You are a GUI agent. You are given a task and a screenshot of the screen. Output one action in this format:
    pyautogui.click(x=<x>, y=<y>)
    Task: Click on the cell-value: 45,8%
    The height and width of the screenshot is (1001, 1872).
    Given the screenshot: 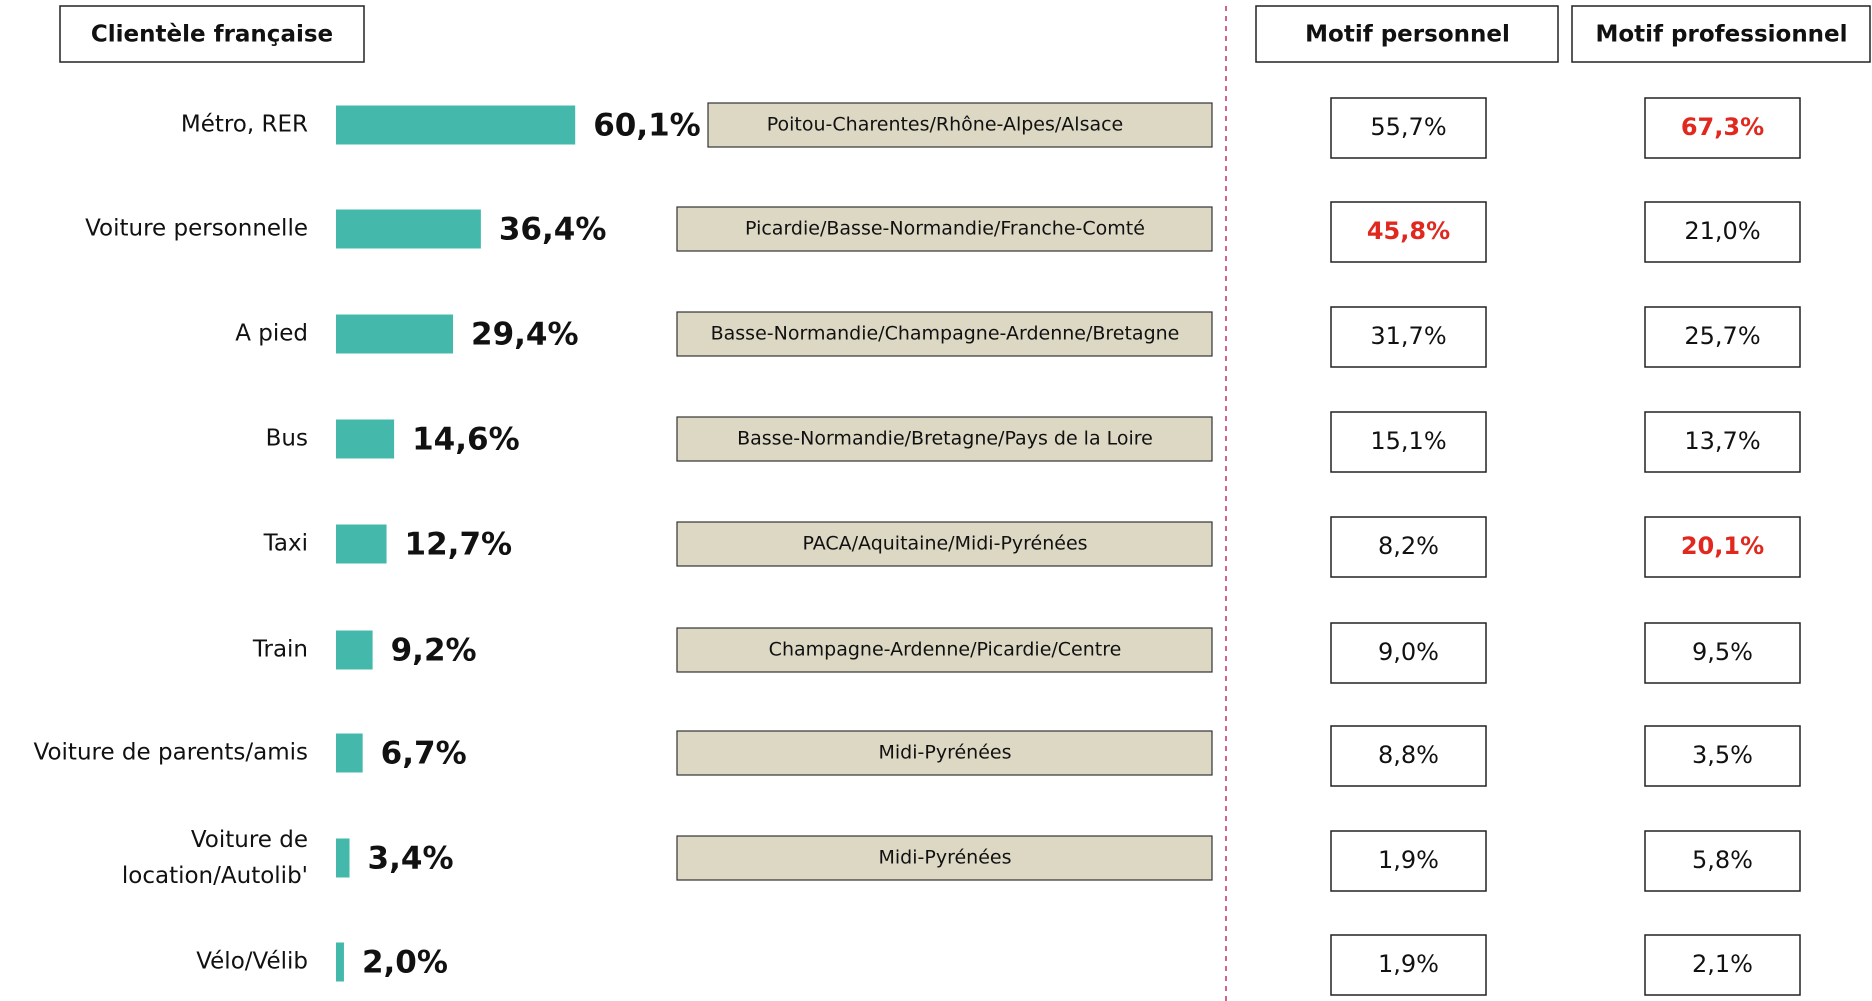 What is the action you would take?
    pyautogui.click(x=1408, y=231)
    